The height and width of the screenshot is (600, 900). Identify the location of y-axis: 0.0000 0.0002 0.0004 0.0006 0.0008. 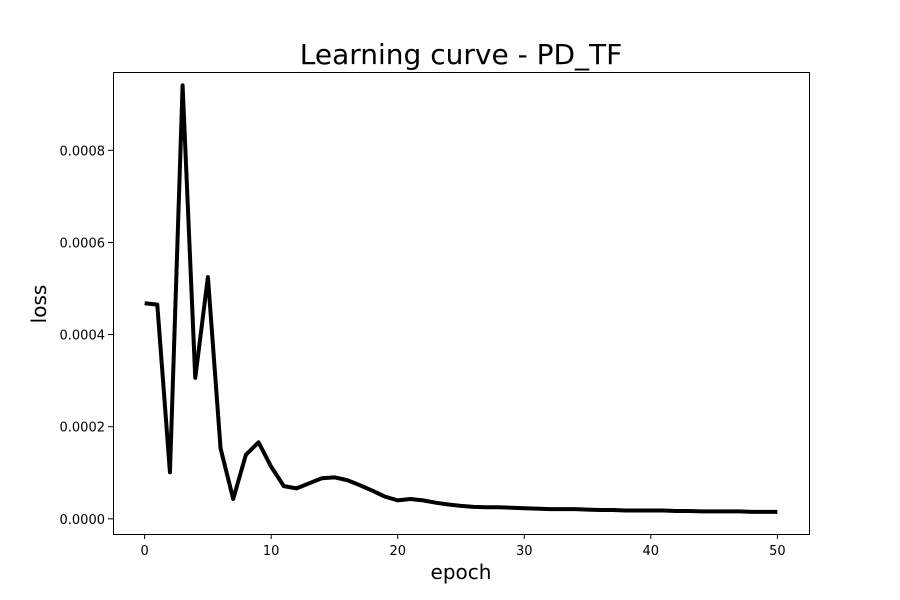
(86, 336).